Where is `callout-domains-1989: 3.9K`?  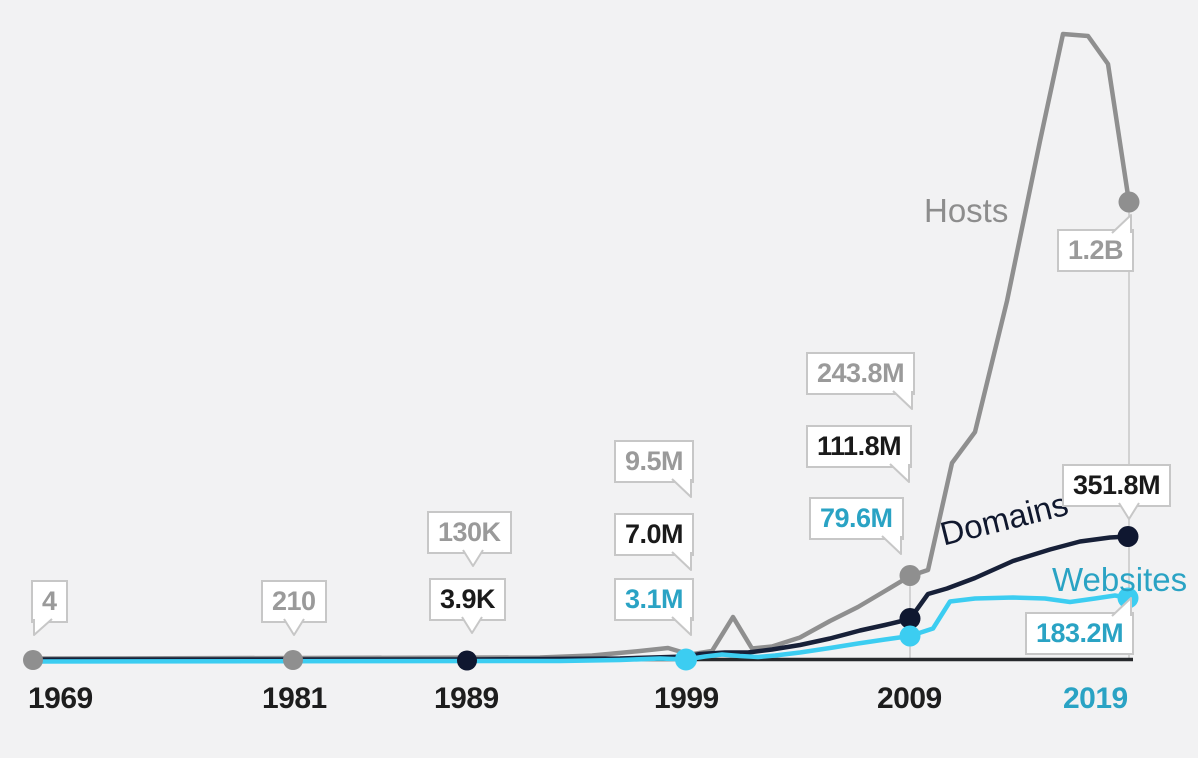 callout-domains-1989: 3.9K is located at coordinates (468, 606).